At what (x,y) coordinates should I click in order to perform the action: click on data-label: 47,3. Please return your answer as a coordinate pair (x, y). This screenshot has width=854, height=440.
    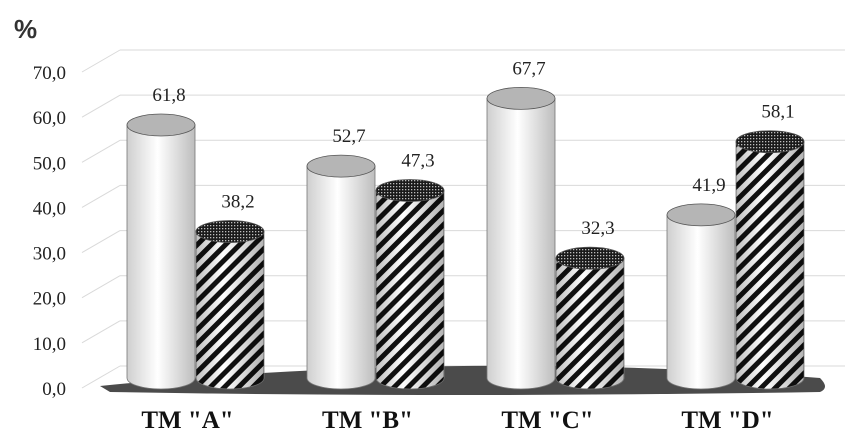
    Looking at the image, I should click on (417, 160).